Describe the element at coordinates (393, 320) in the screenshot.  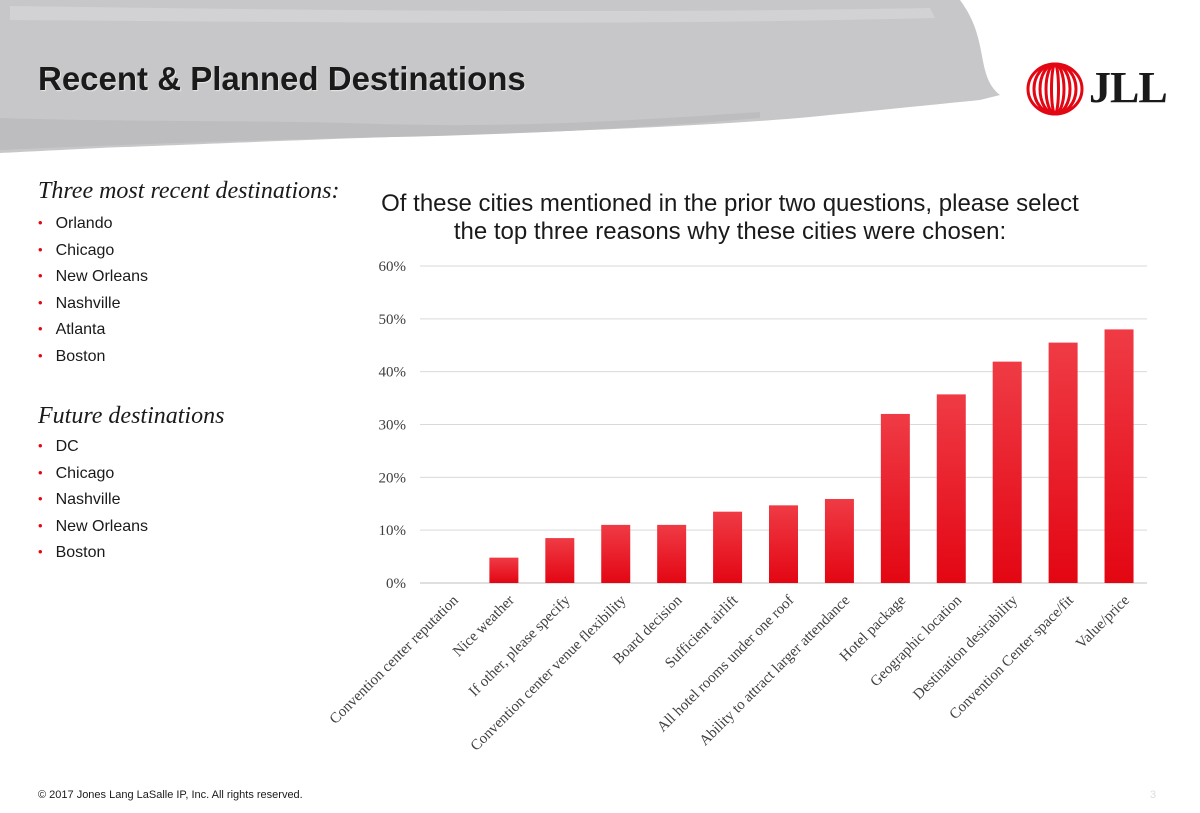
I see `y-tick-label: 50%` at that location.